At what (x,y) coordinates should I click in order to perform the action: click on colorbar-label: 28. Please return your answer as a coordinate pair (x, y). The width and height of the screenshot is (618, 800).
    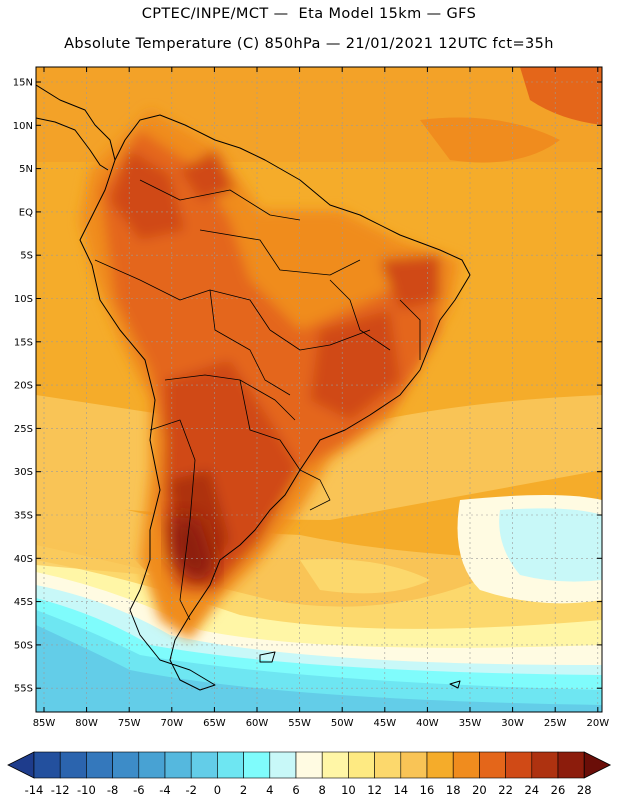
    Looking at the image, I should click on (584, 790).